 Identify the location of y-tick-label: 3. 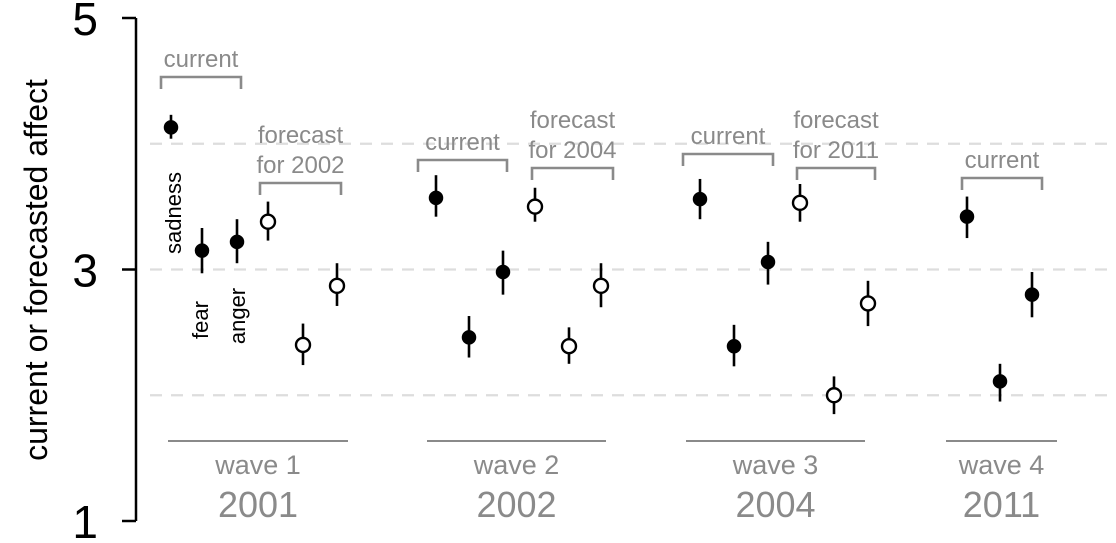
(85, 271).